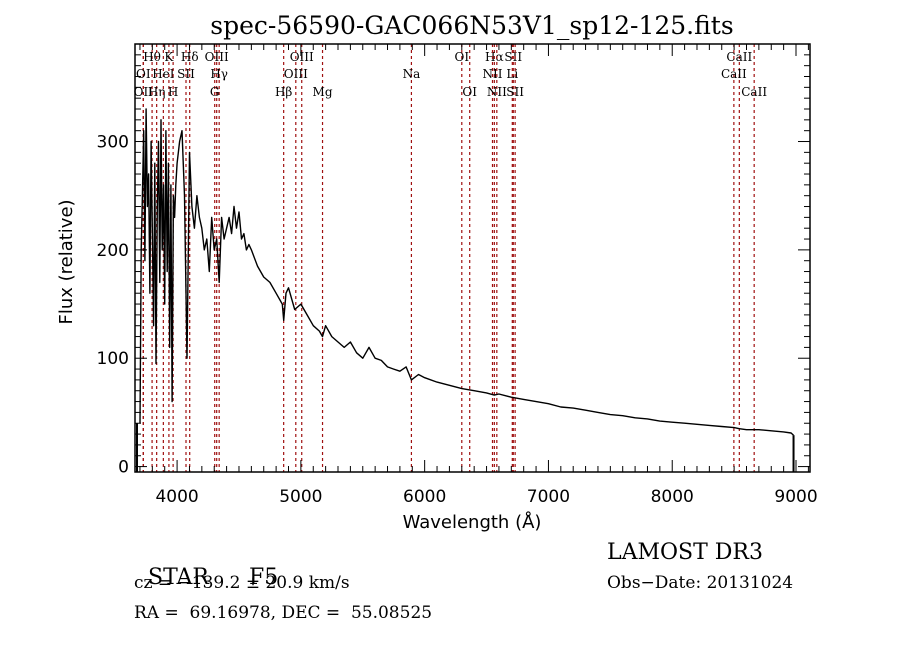 Image resolution: width=900 pixels, height=649 pixels. Describe the element at coordinates (176, 497) in the screenshot. I see `x-tick-label: 4000` at that location.